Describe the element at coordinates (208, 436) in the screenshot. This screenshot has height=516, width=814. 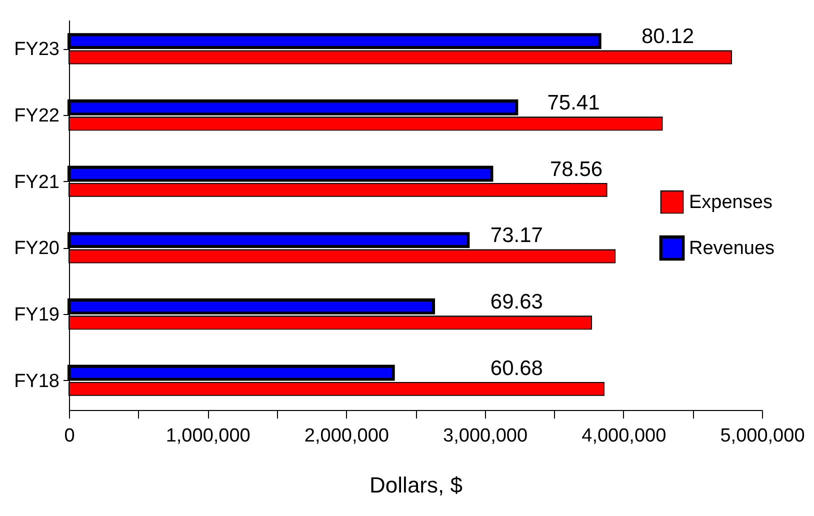
I see `x-tick-label: 1,000,000` at that location.